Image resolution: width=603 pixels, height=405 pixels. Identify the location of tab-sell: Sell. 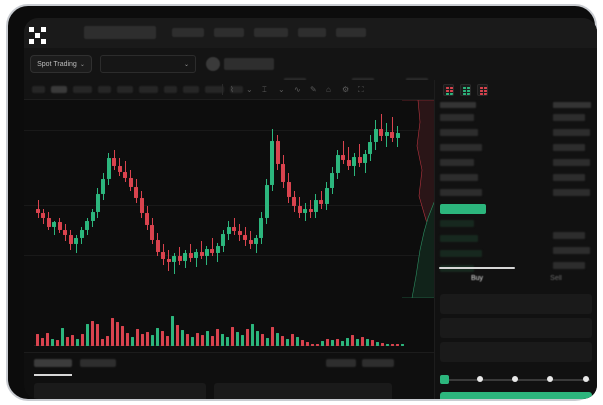
(556, 278).